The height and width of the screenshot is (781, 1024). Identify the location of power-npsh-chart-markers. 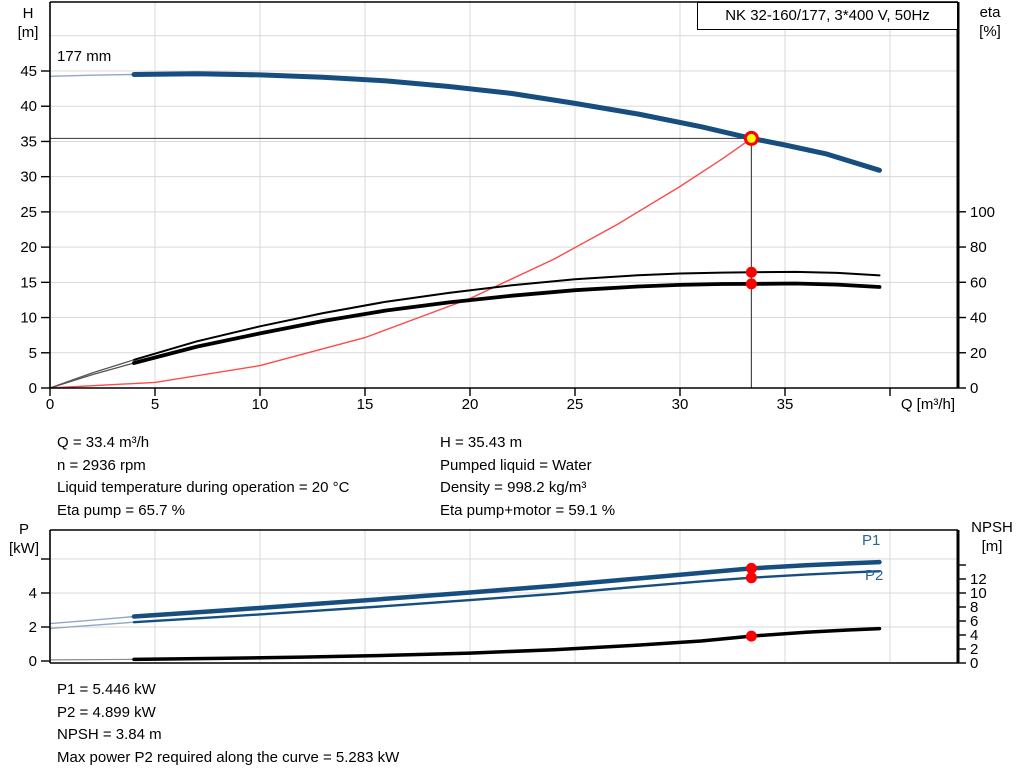
(751, 602).